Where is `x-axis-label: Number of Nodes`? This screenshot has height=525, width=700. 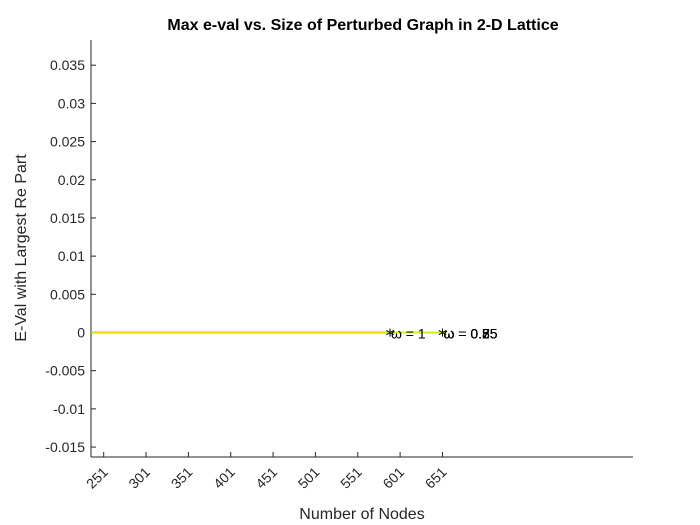
x-axis-label: Number of Nodes is located at coordinates (361, 514).